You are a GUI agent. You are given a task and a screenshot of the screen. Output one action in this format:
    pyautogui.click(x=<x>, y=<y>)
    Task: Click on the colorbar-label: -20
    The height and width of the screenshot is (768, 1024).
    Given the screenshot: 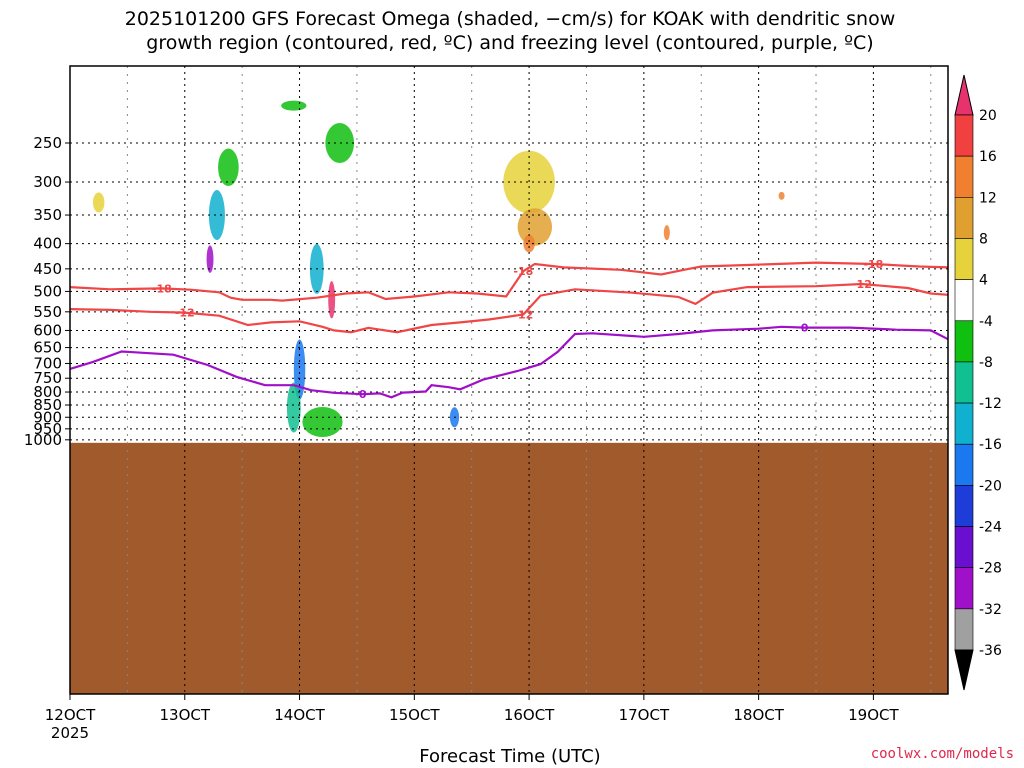 What is the action you would take?
    pyautogui.click(x=990, y=486)
    